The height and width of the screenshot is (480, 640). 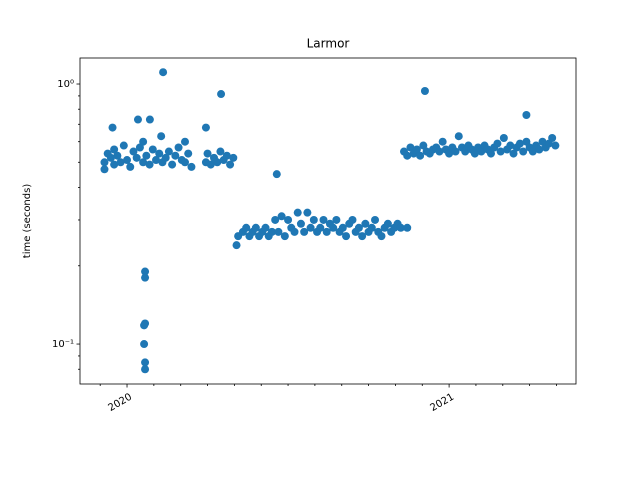 I want to click on y-tick-label: 10⁰, so click(x=65, y=84).